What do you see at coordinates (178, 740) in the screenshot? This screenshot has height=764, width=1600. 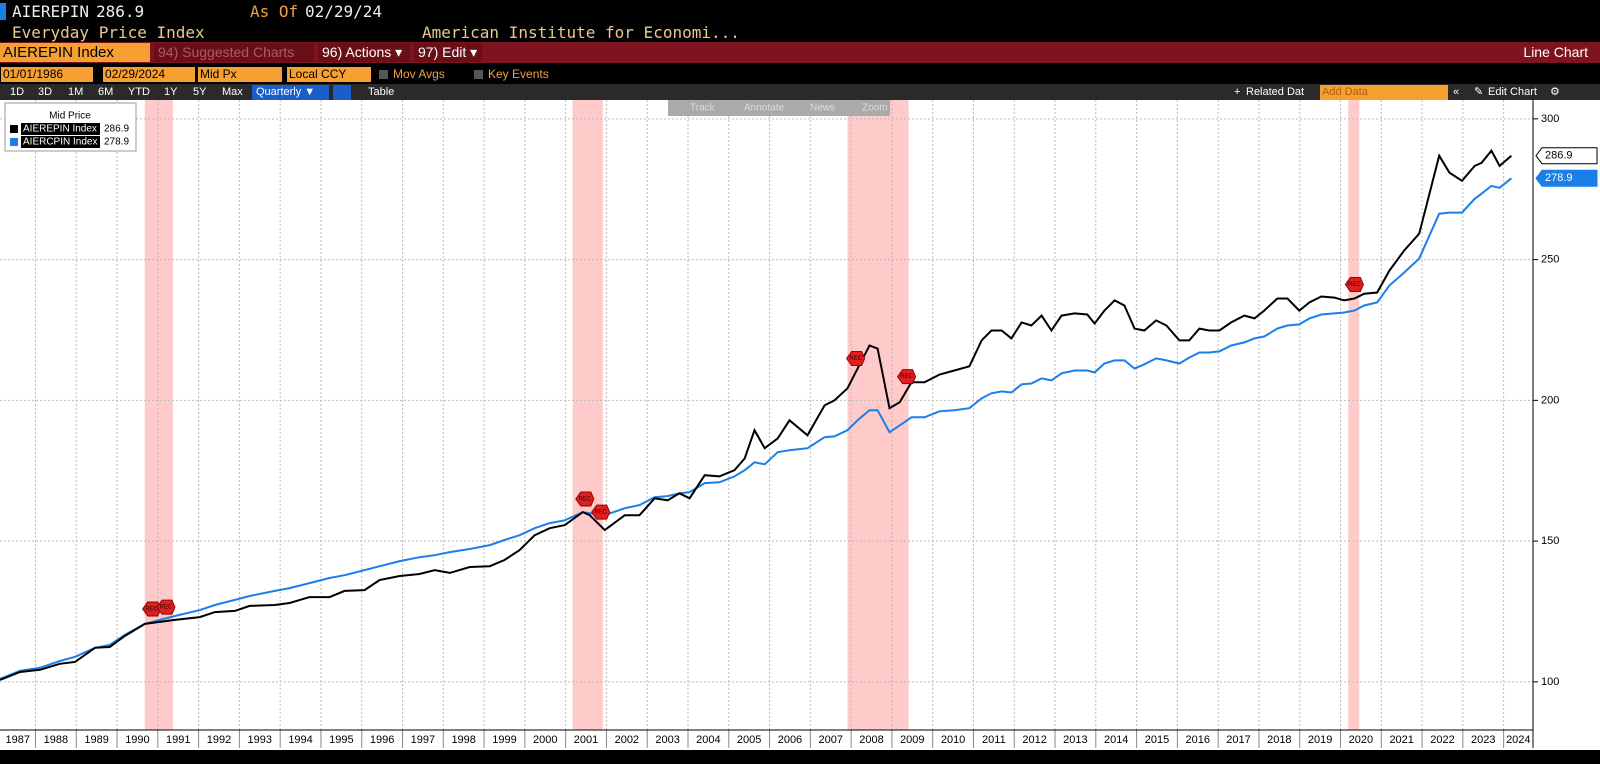 I see `x-tick-label: 1991` at bounding box center [178, 740].